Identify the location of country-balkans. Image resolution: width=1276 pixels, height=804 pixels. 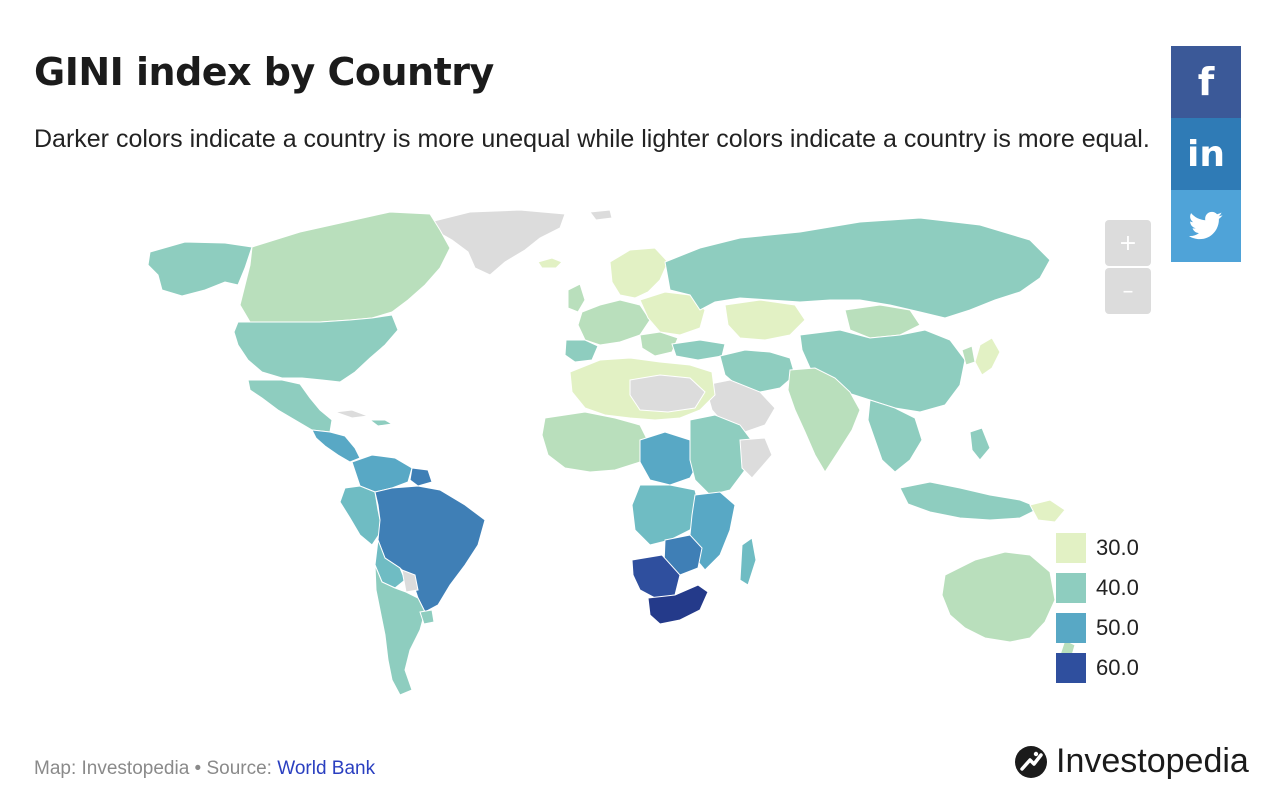
(659, 344).